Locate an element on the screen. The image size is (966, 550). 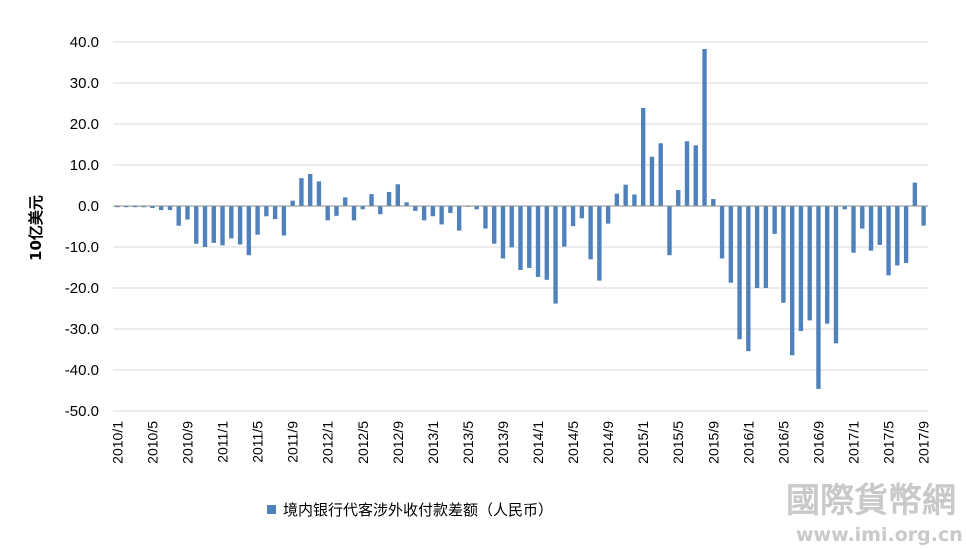
y-axis-label: 10亿美元 is located at coordinates (36, 228).